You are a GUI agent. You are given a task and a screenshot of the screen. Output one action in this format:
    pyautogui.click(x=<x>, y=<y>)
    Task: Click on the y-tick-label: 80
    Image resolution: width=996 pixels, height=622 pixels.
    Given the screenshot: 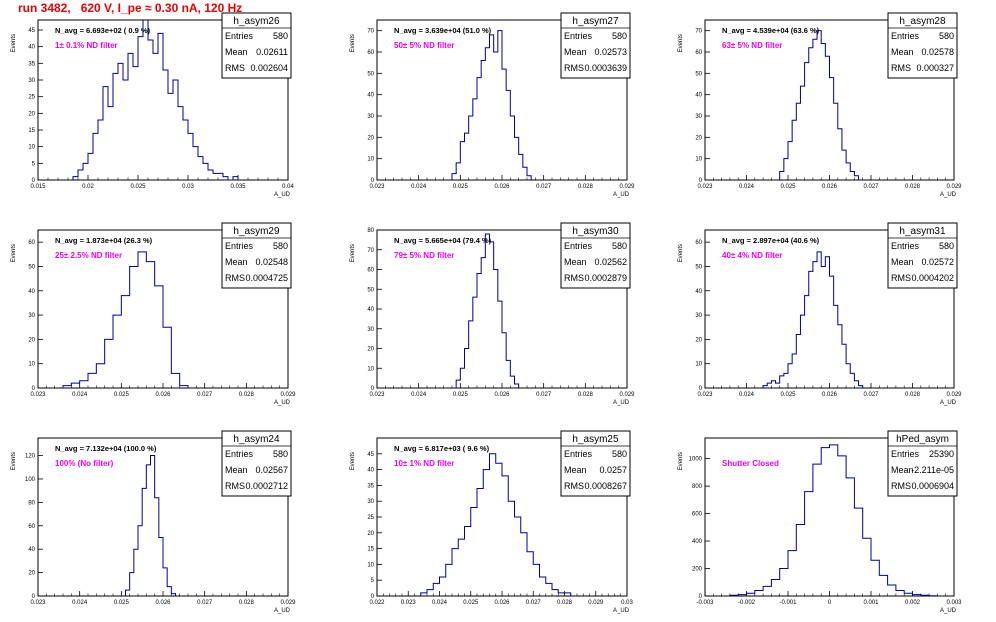 What is the action you would take?
    pyautogui.click(x=31, y=503)
    